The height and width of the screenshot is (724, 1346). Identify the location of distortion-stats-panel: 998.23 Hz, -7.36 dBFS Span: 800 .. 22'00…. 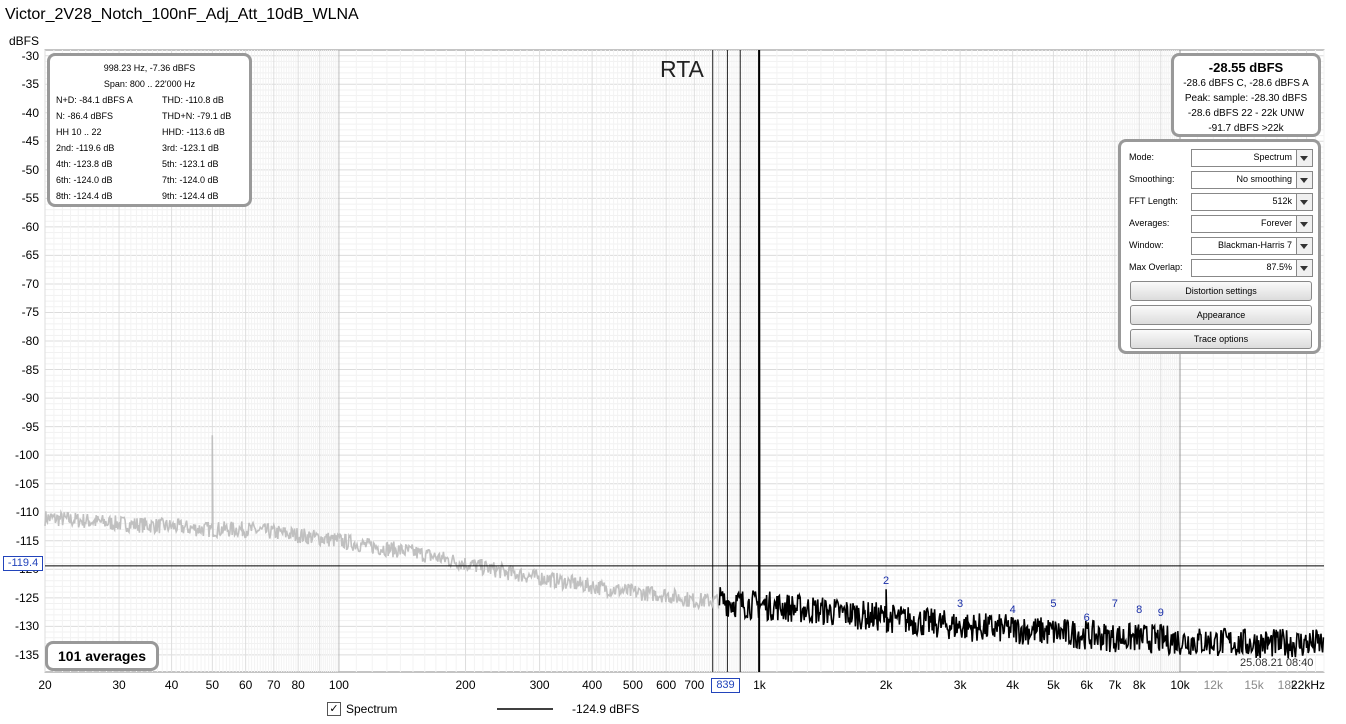
(149, 130).